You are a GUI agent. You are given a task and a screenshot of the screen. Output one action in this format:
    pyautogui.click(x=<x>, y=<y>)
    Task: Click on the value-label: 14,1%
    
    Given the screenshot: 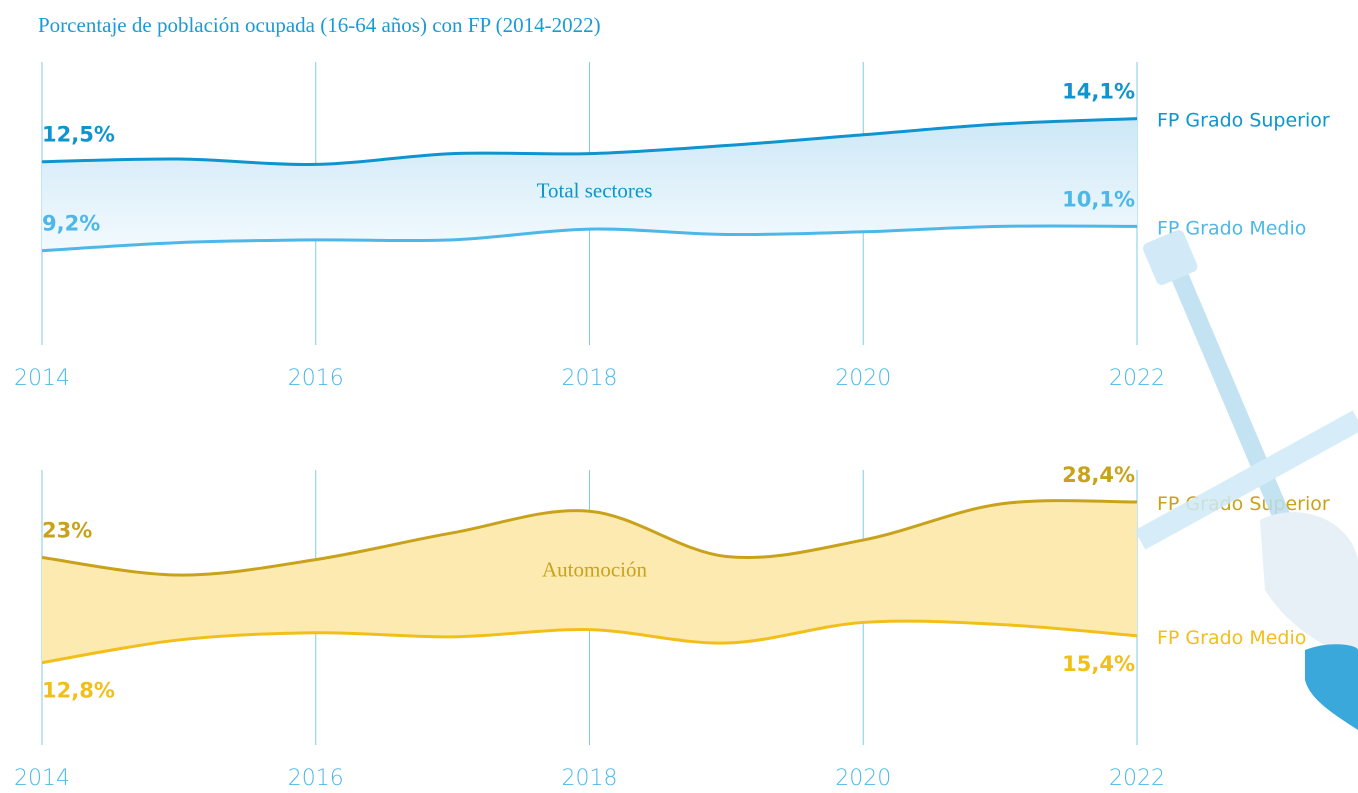 What is the action you would take?
    pyautogui.click(x=1098, y=92)
    